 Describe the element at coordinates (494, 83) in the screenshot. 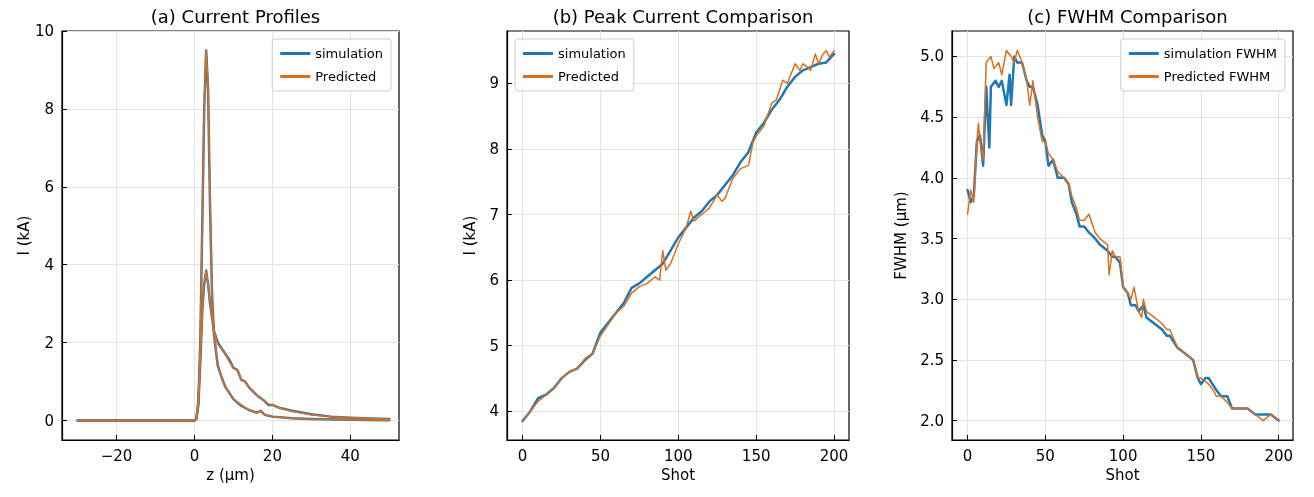

I see `y-tick-label: 9` at that location.